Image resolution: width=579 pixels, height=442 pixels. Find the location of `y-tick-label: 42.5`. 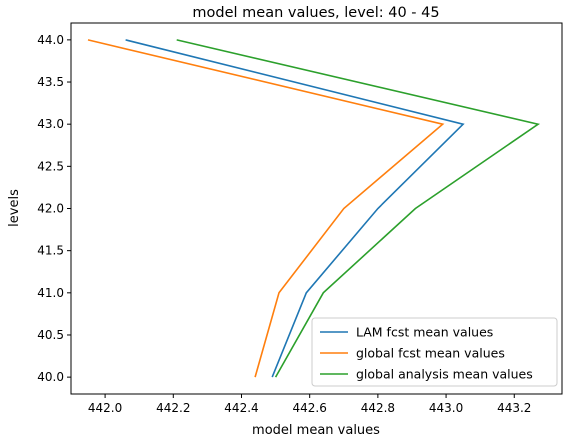

y-tick-label: 42.5 is located at coordinates (50, 166).